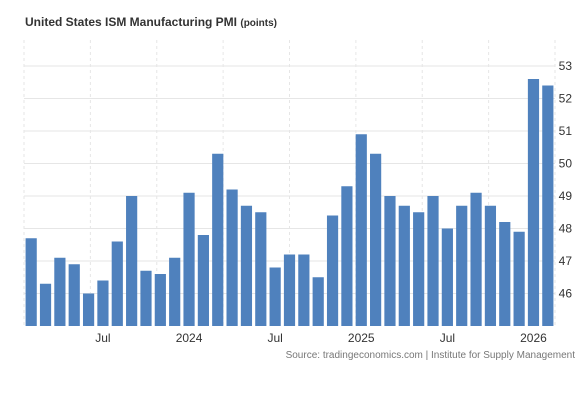 This screenshot has height=400, width=585. I want to click on y-tick-label: 48, so click(566, 229).